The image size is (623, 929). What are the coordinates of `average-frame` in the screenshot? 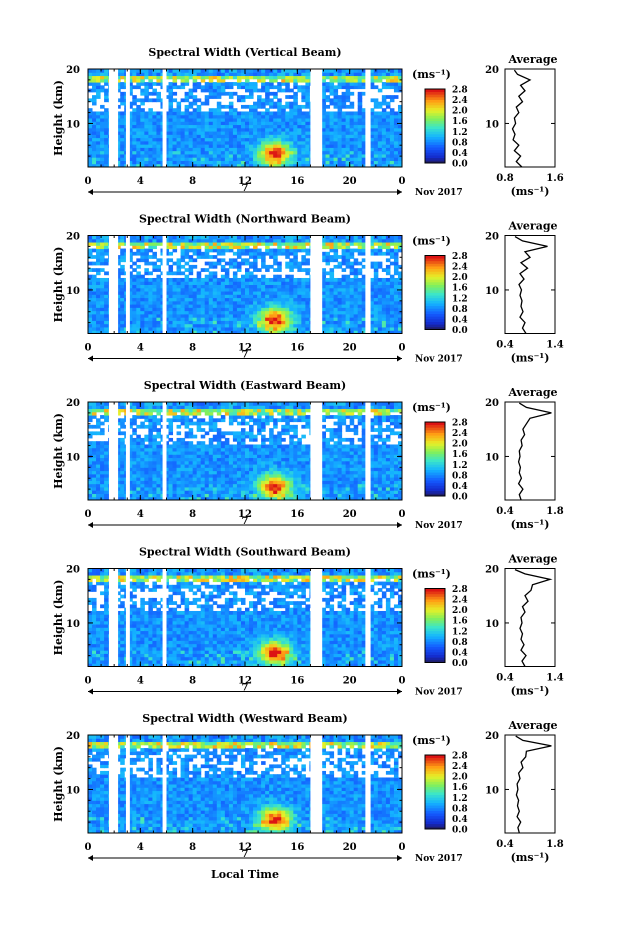 It's located at (530, 284).